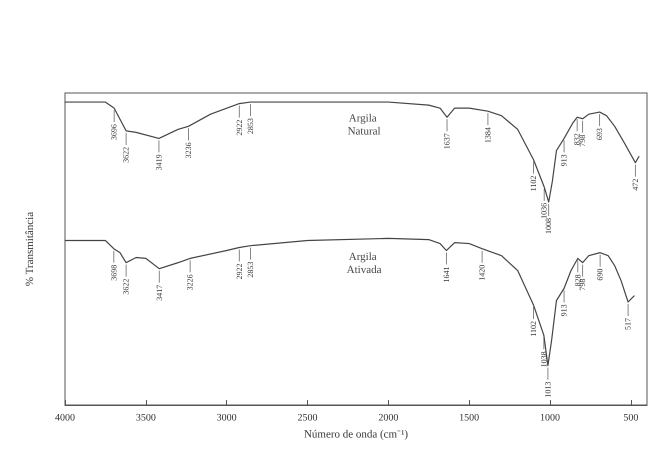 Image resolution: width=670 pixels, height=475 pixels. I want to click on annotation: 472, so click(635, 184).